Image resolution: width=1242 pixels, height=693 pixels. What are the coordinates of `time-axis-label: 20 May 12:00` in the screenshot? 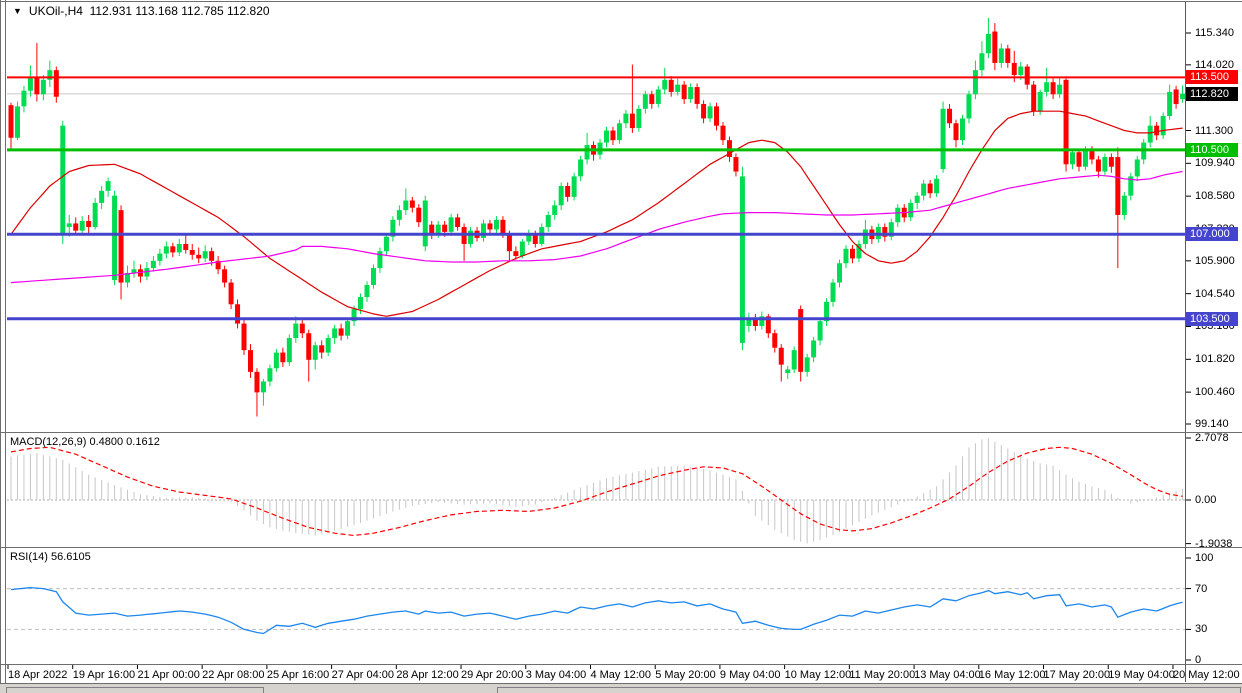 It's located at (1206, 675).